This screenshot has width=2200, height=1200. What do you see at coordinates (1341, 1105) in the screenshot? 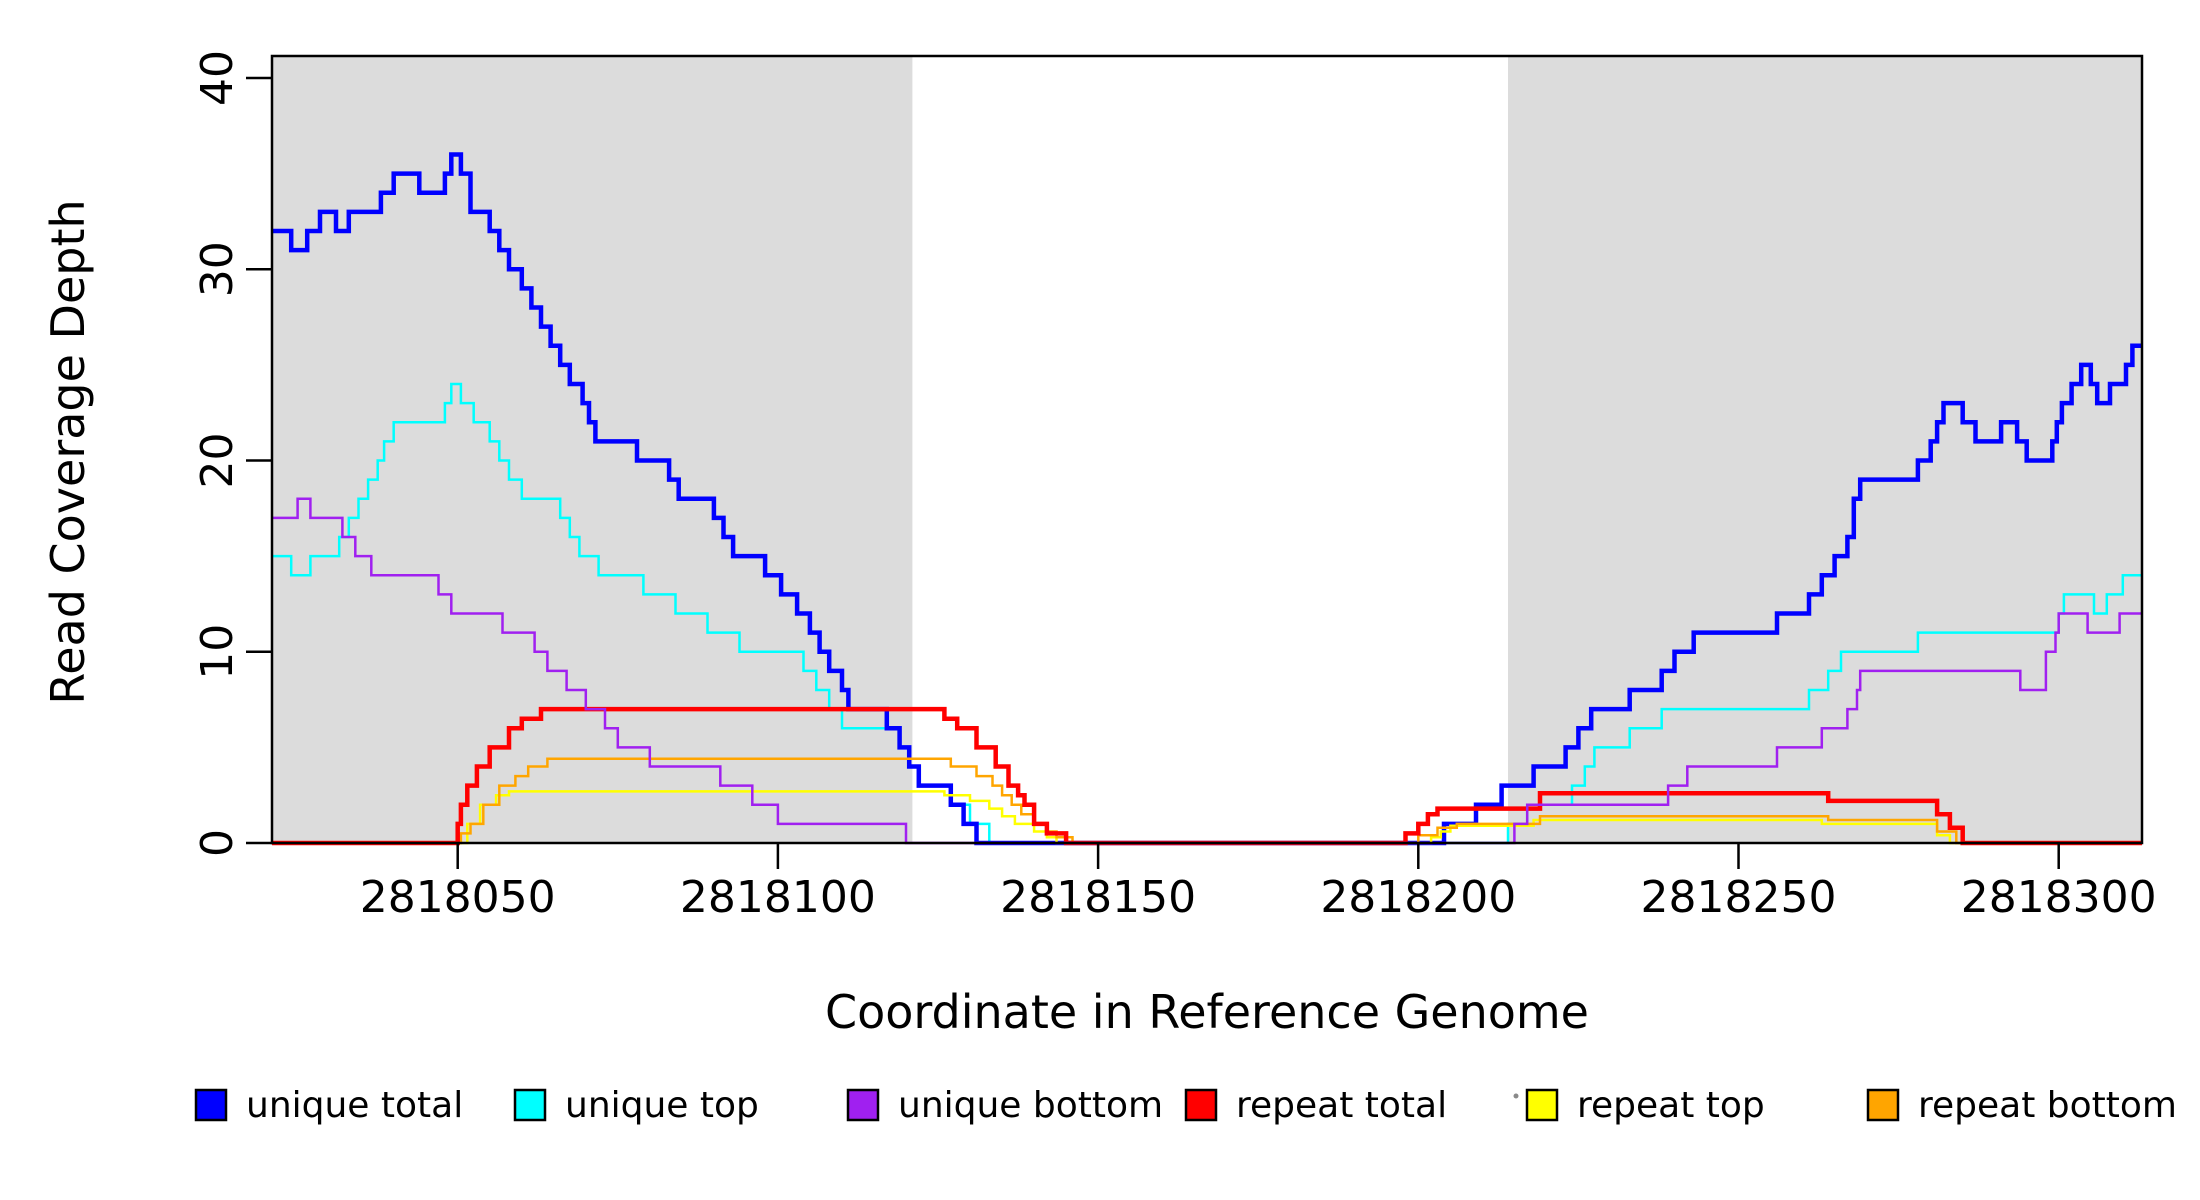
I see `legend-label: repeat total` at bounding box center [1341, 1105].